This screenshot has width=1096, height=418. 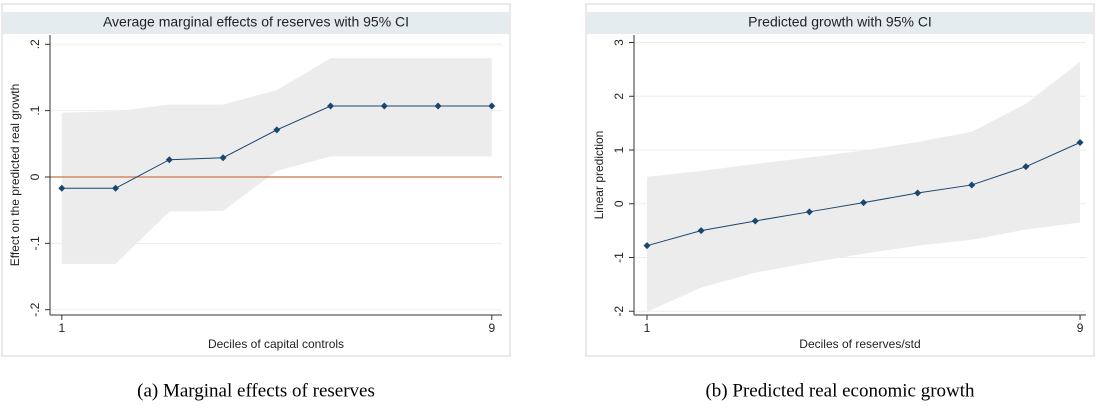 I want to click on caption: (a) Marginal effects of reserves, so click(x=256, y=390).